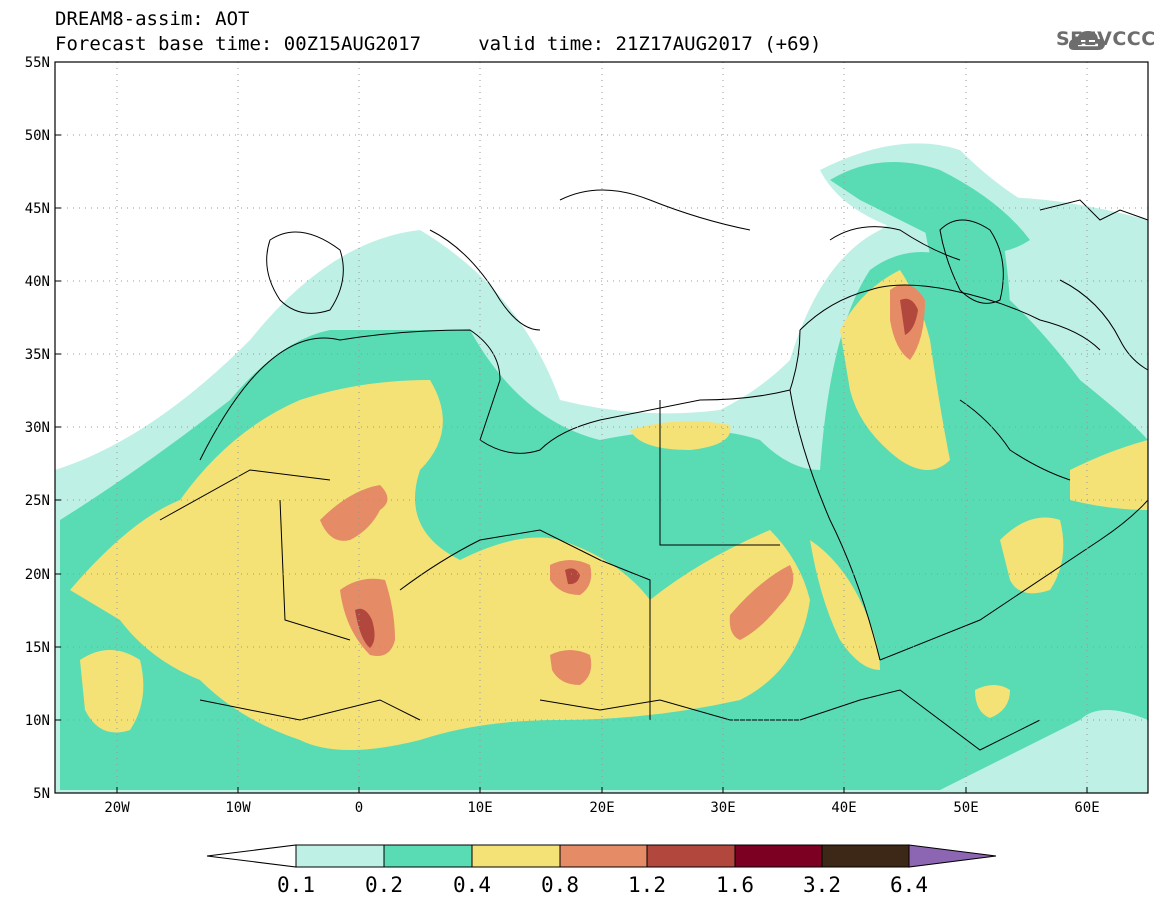 The height and width of the screenshot is (905, 1165). Describe the element at coordinates (37, 209) in the screenshot. I see `lat-label: 45N` at that location.